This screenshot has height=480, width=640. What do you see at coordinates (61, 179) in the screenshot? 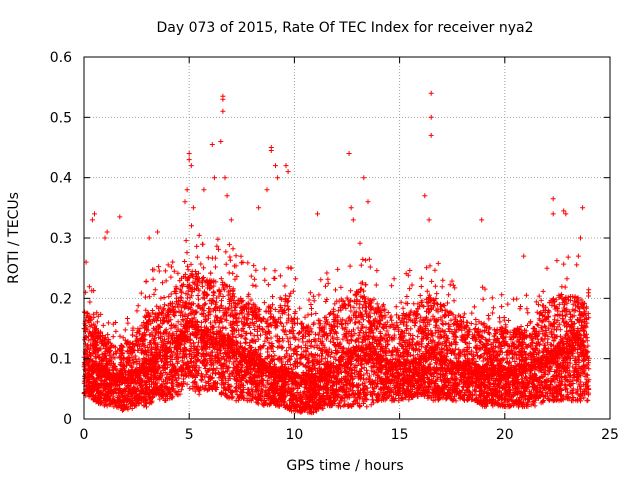
I see `y-tick-label: 0.4` at bounding box center [61, 179].